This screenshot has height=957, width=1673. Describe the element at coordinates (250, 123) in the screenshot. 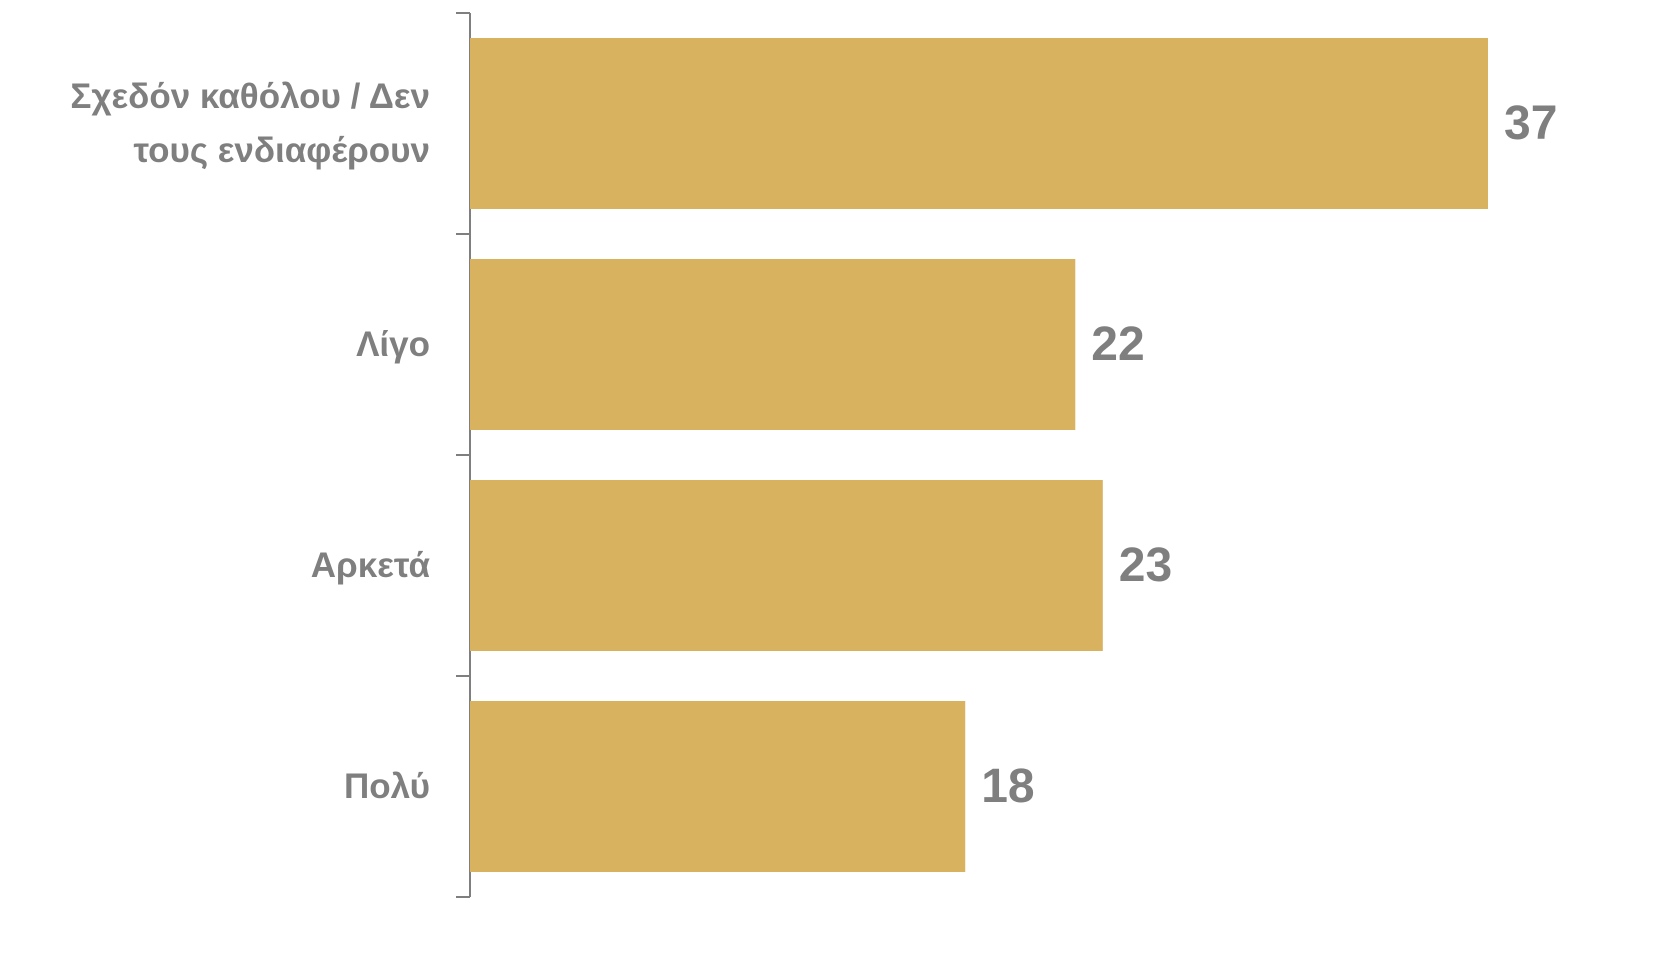

I see `category-label: Σχεδόν καθόλου / Δεν τους ενδιαφέρουν` at that location.